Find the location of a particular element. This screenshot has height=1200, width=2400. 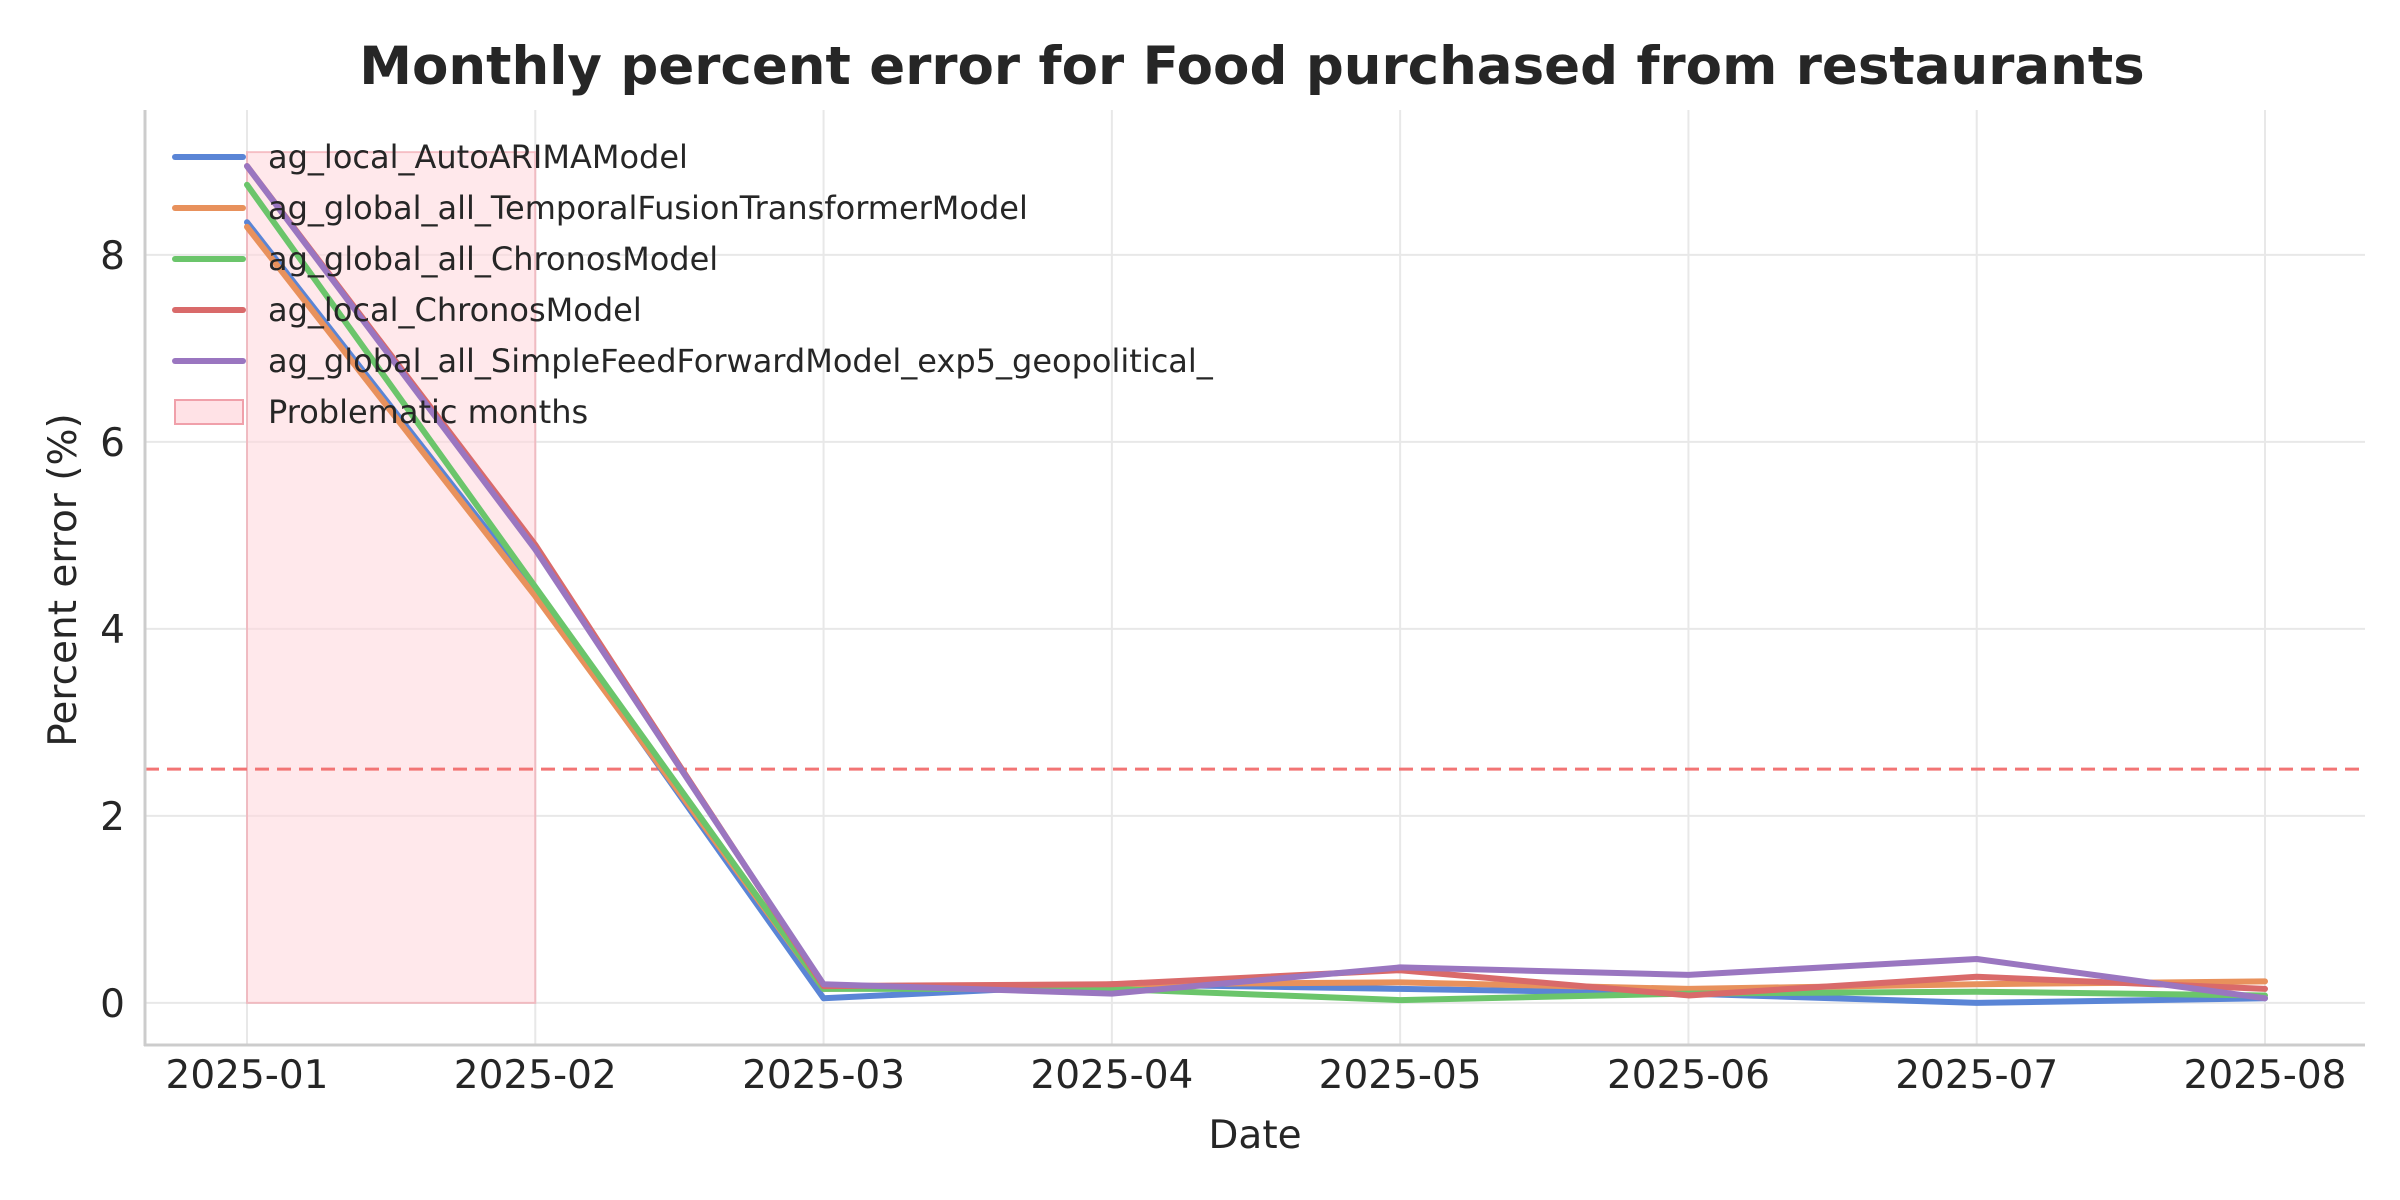

x-tick-label: 2025-05 is located at coordinates (1400, 1075).